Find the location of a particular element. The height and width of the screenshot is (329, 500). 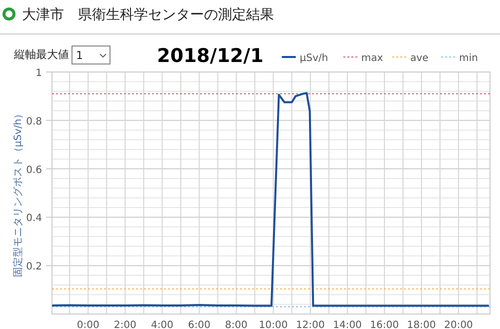

y-tick-label: 1 is located at coordinates (39, 73).